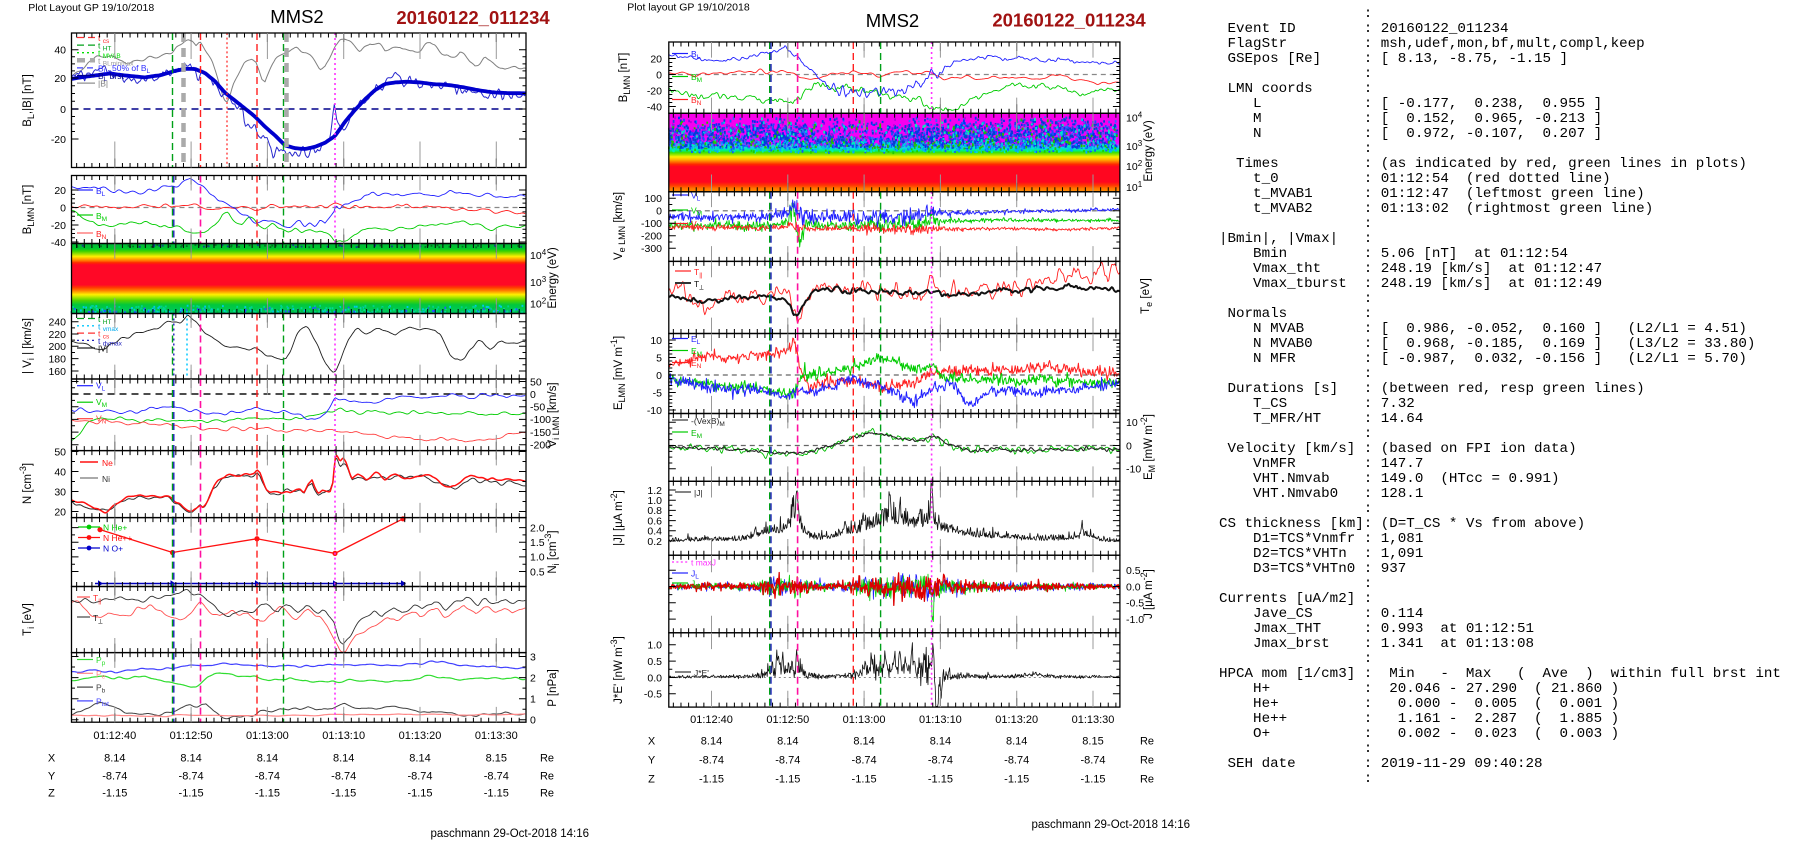 The height and width of the screenshot is (841, 1804). Describe the element at coordinates (1147, 594) in the screenshot. I see `svg-text: J [µA m-2]` at that location.